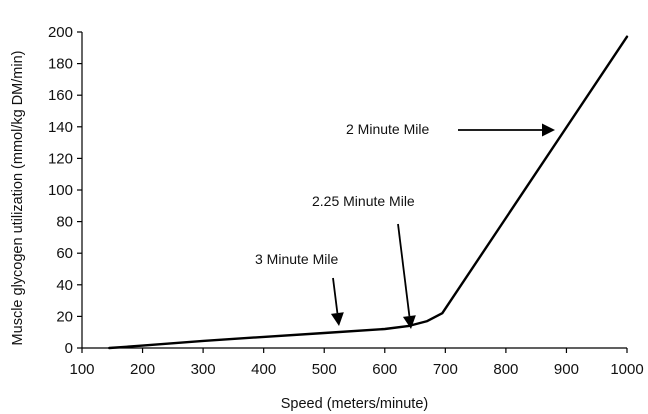  Describe the element at coordinates (354, 404) in the screenshot. I see `x-axis-title: Speed (meters/minute)` at that location.